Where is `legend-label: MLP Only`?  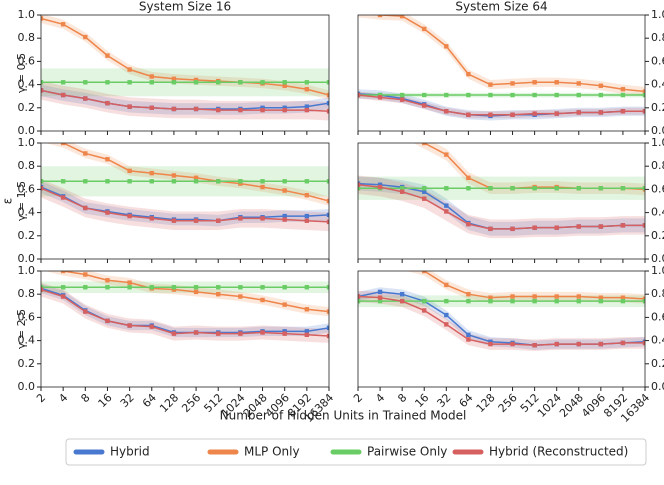 legend-label: MLP Only is located at coordinates (272, 452).